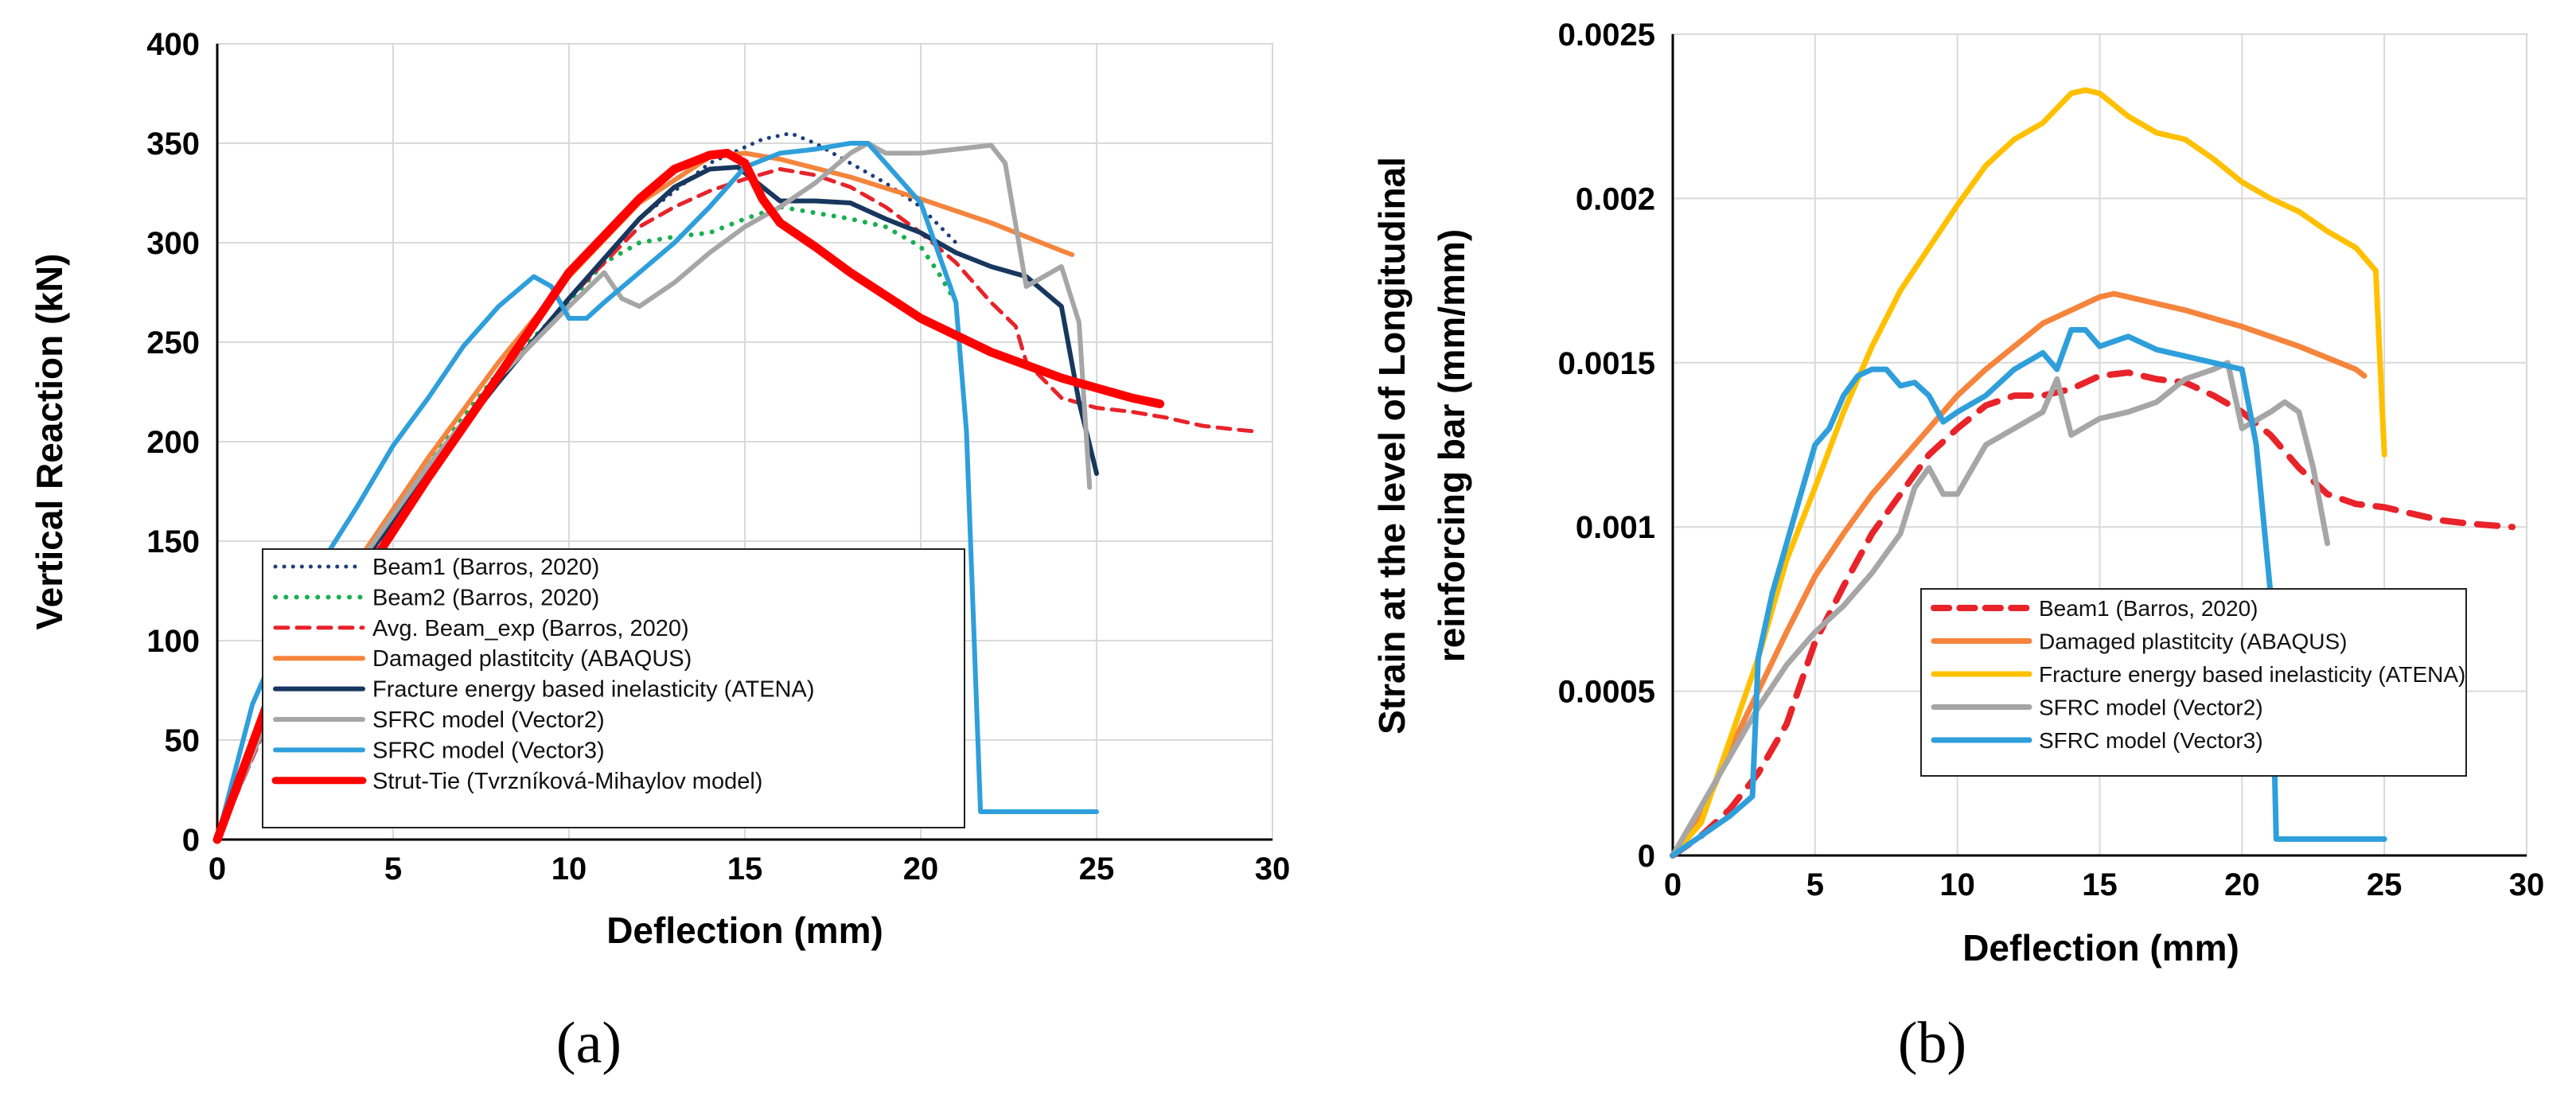 The height and width of the screenshot is (1095, 2576). I want to click on y-tick-label: 100, so click(173, 641).